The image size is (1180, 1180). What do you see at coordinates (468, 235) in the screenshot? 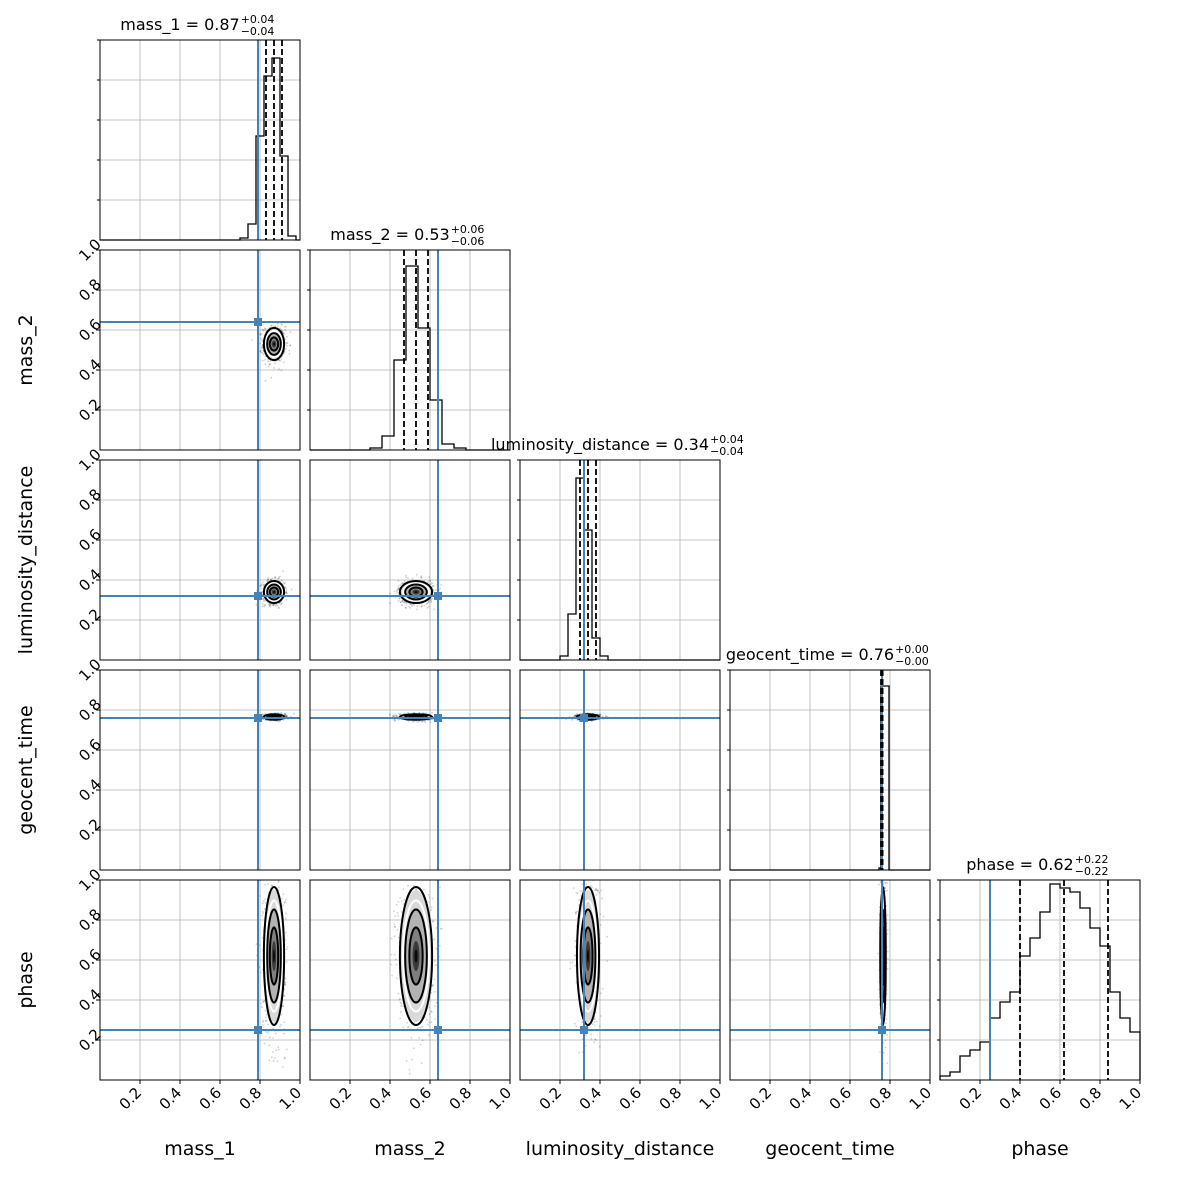
I see `title-errors: +0.06−0.06` at bounding box center [468, 235].